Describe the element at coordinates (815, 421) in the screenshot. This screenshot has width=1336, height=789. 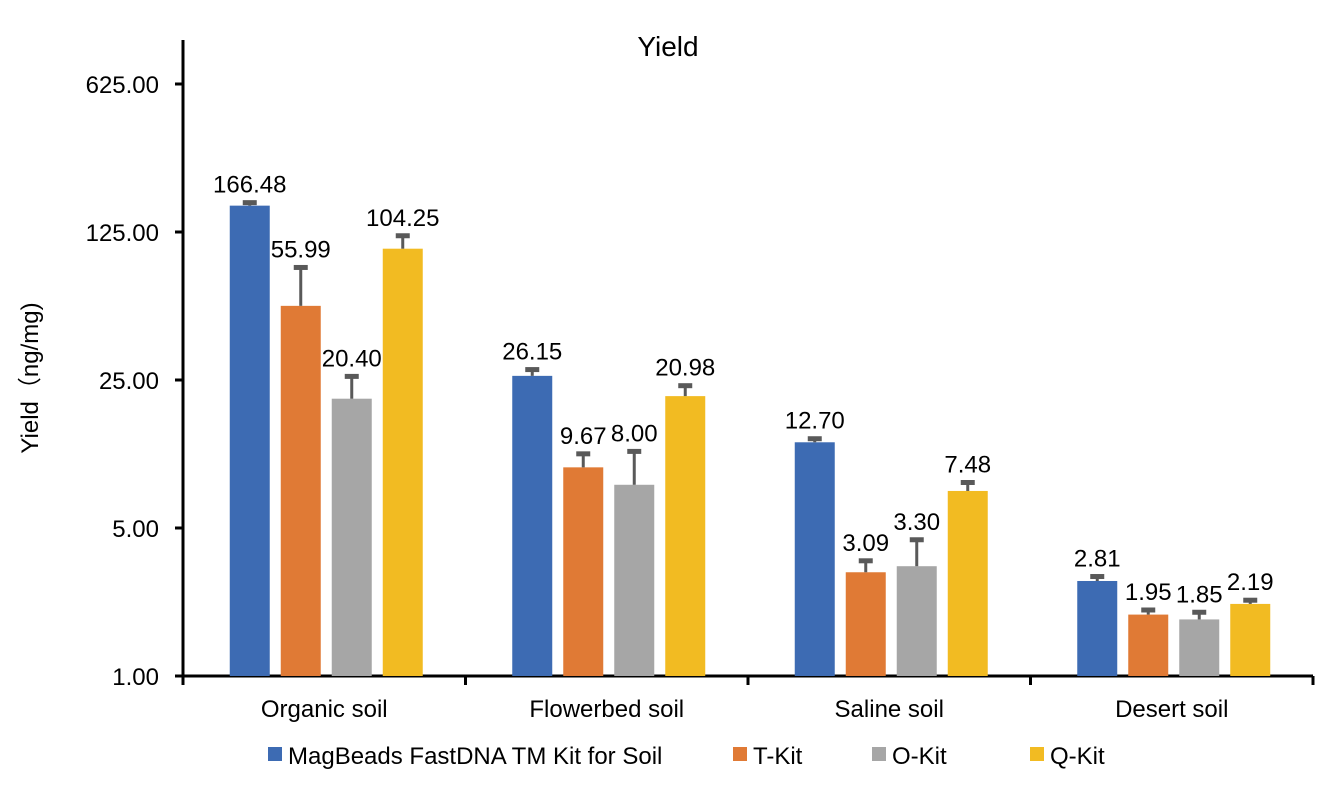
I see `data-label: 12.70` at that location.